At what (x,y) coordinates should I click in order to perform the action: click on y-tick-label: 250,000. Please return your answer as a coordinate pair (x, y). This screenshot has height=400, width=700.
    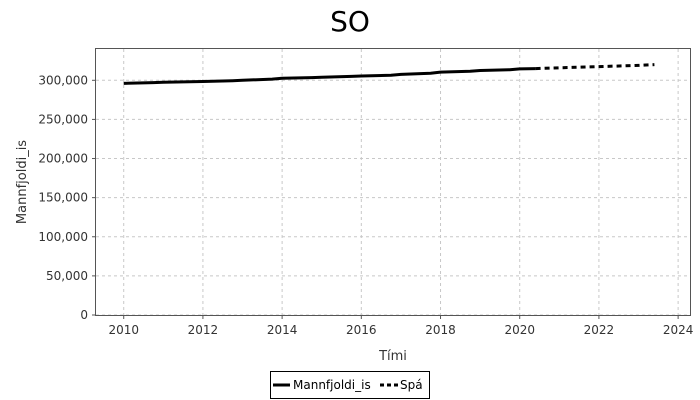
    Looking at the image, I should click on (63, 119).